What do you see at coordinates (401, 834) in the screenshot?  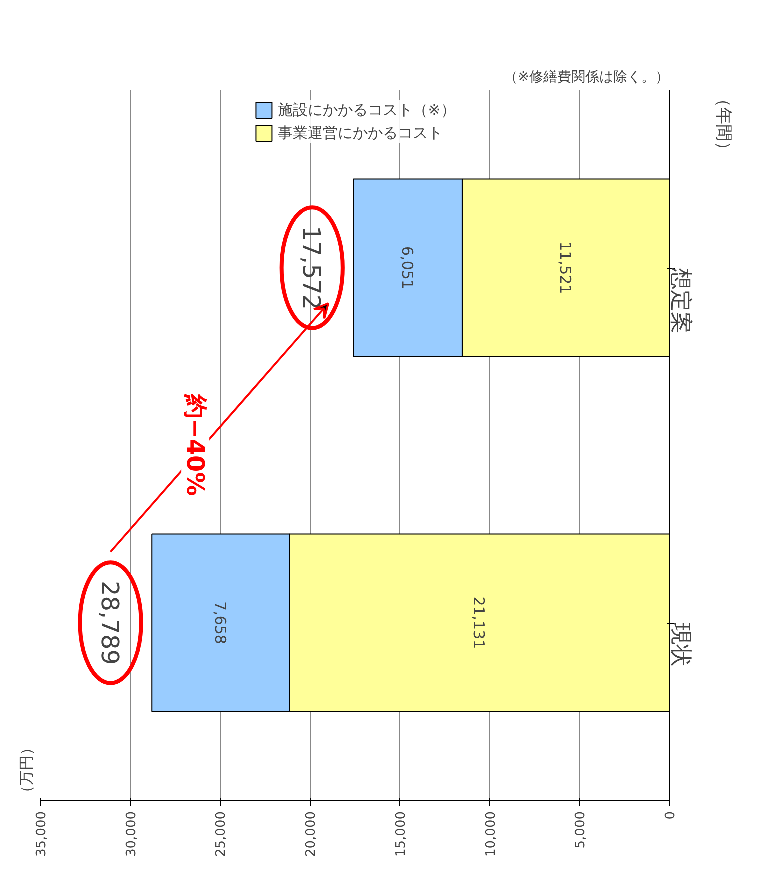 I see `x-tick-label: 15,000` at bounding box center [401, 834].